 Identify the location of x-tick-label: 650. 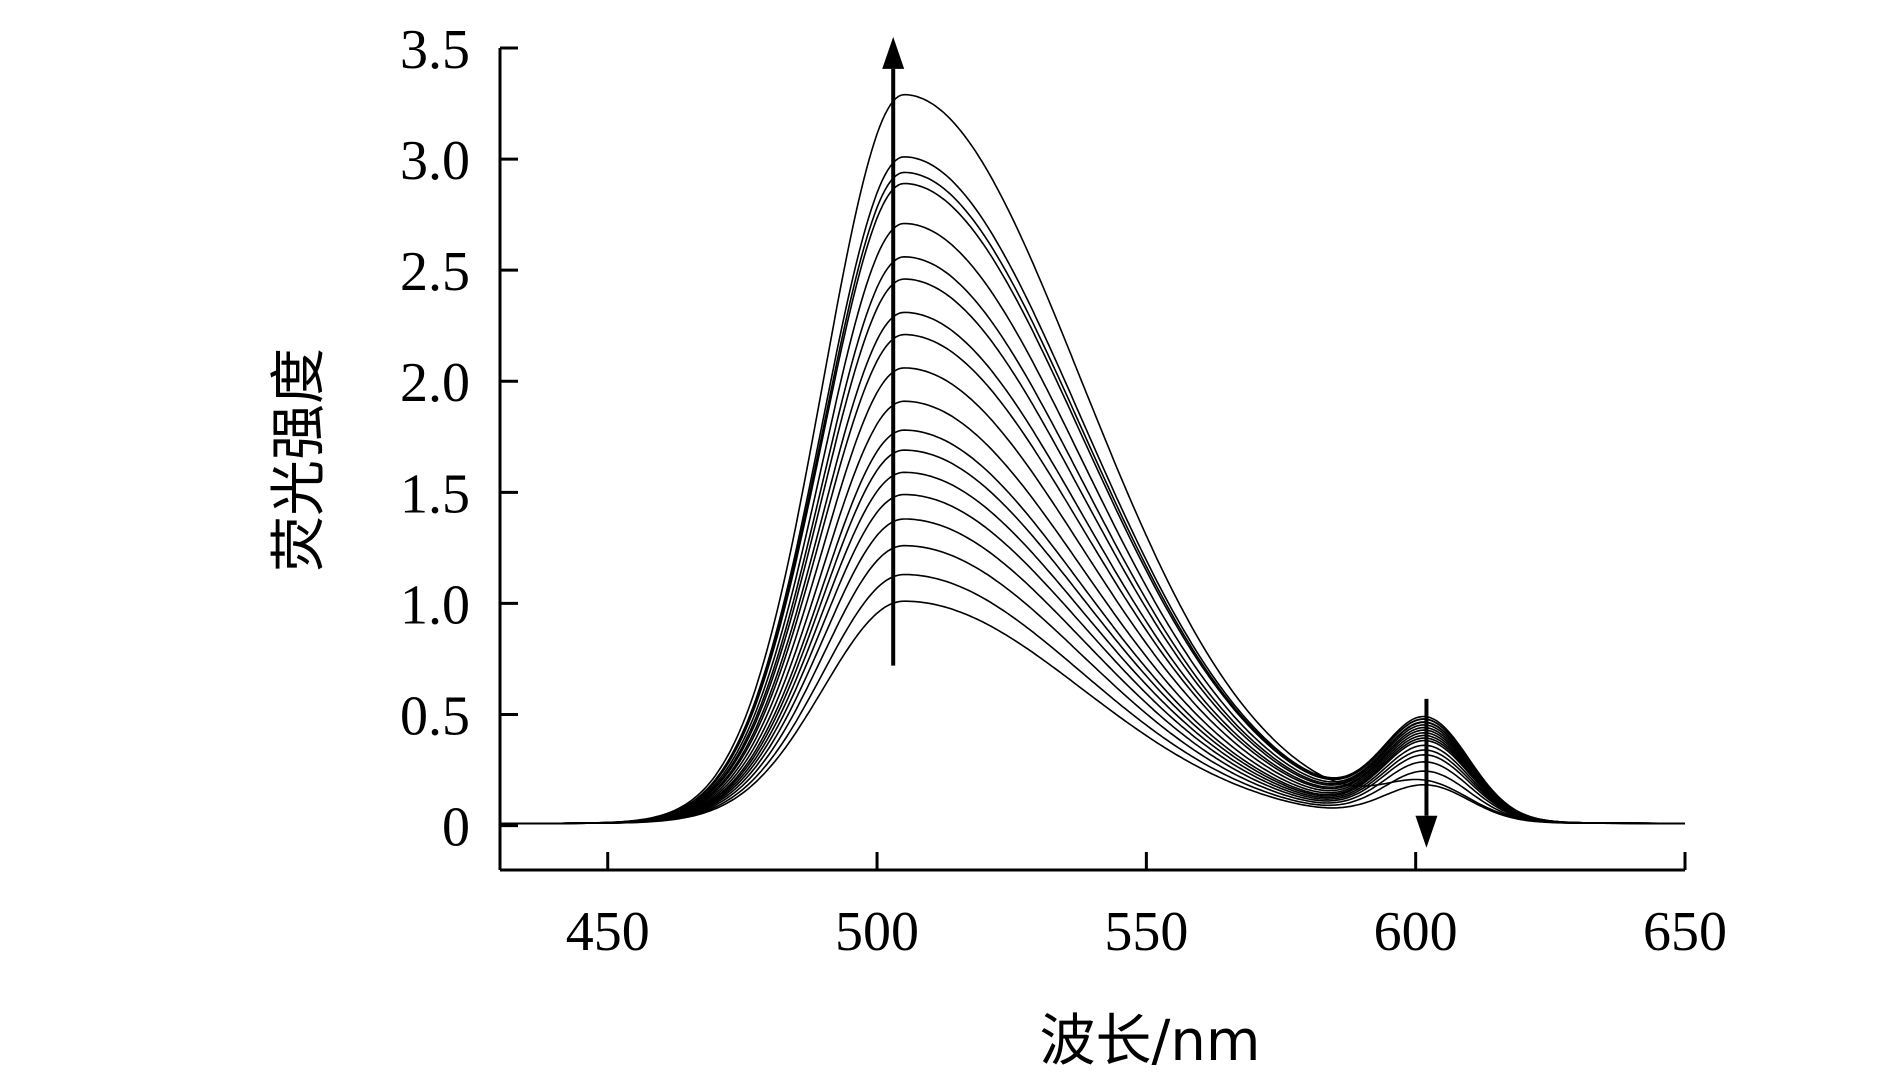
(1685, 932).